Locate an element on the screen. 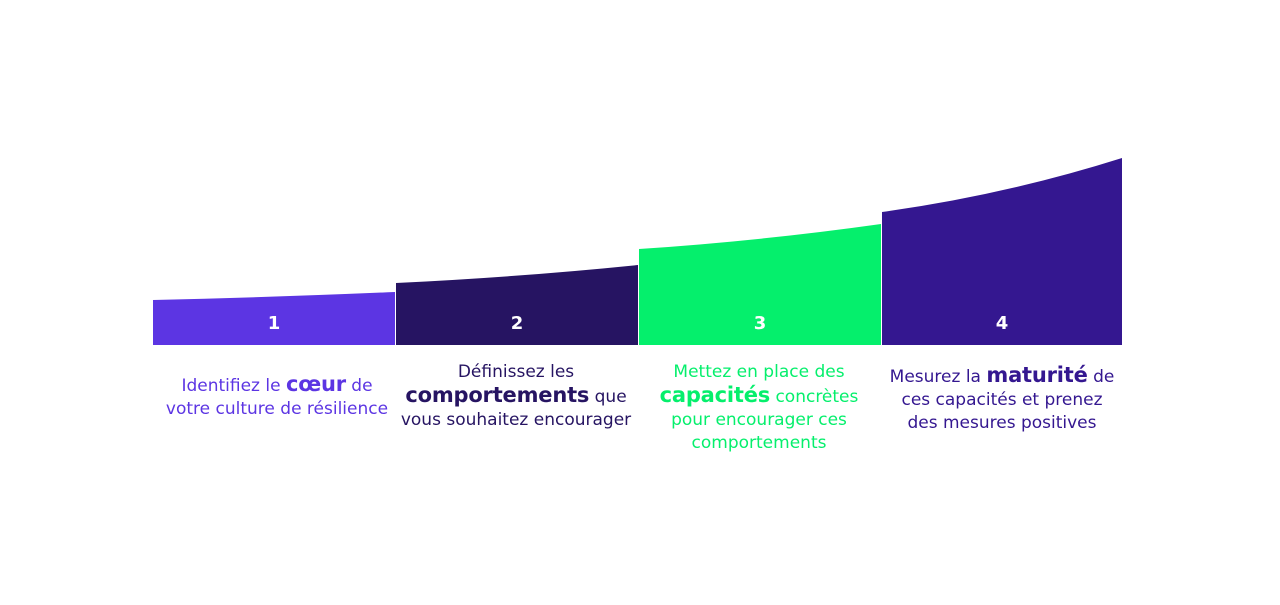 The width and height of the screenshot is (1280, 605). step-2-text-before: Définissez les is located at coordinates (516, 372).